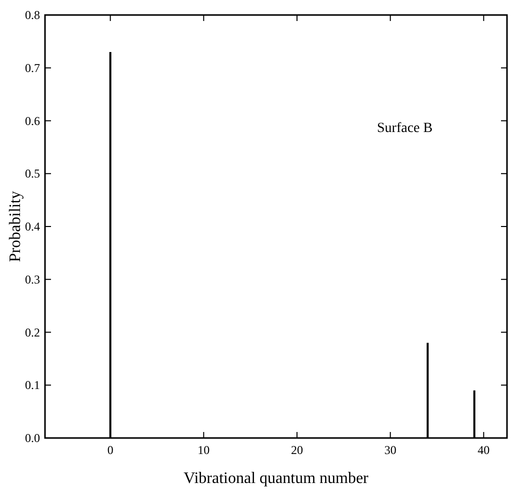 This screenshot has width=511, height=491. What do you see at coordinates (297, 450) in the screenshot?
I see `x-tick-label: 20` at bounding box center [297, 450].